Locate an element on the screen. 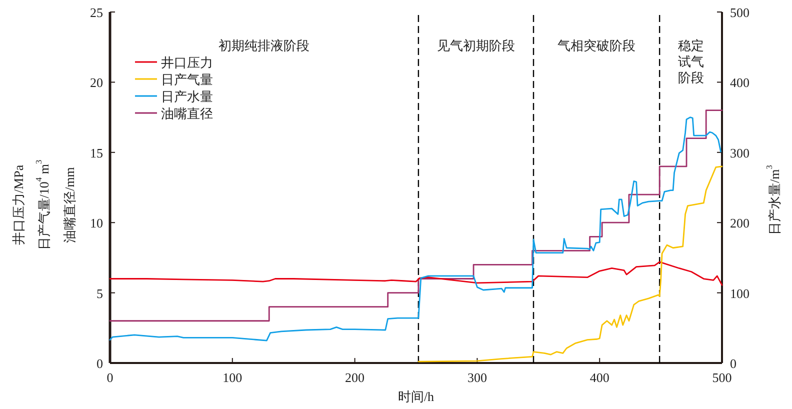 The height and width of the screenshot is (409, 792). annotation: 气相突破阶段 is located at coordinates (597, 45).